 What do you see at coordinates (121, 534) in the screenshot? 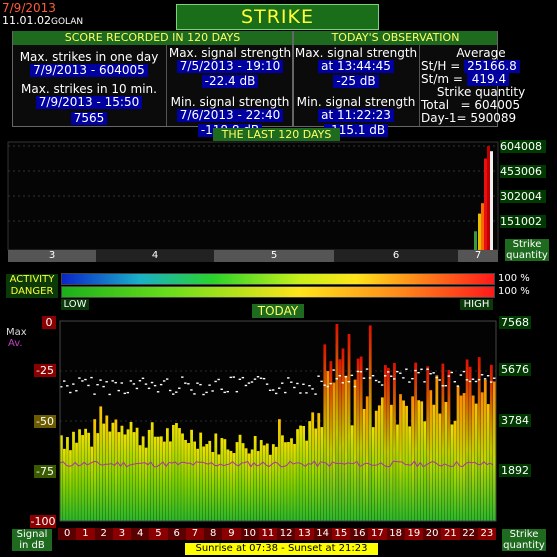
I see `hour-label: 3` at bounding box center [121, 534].